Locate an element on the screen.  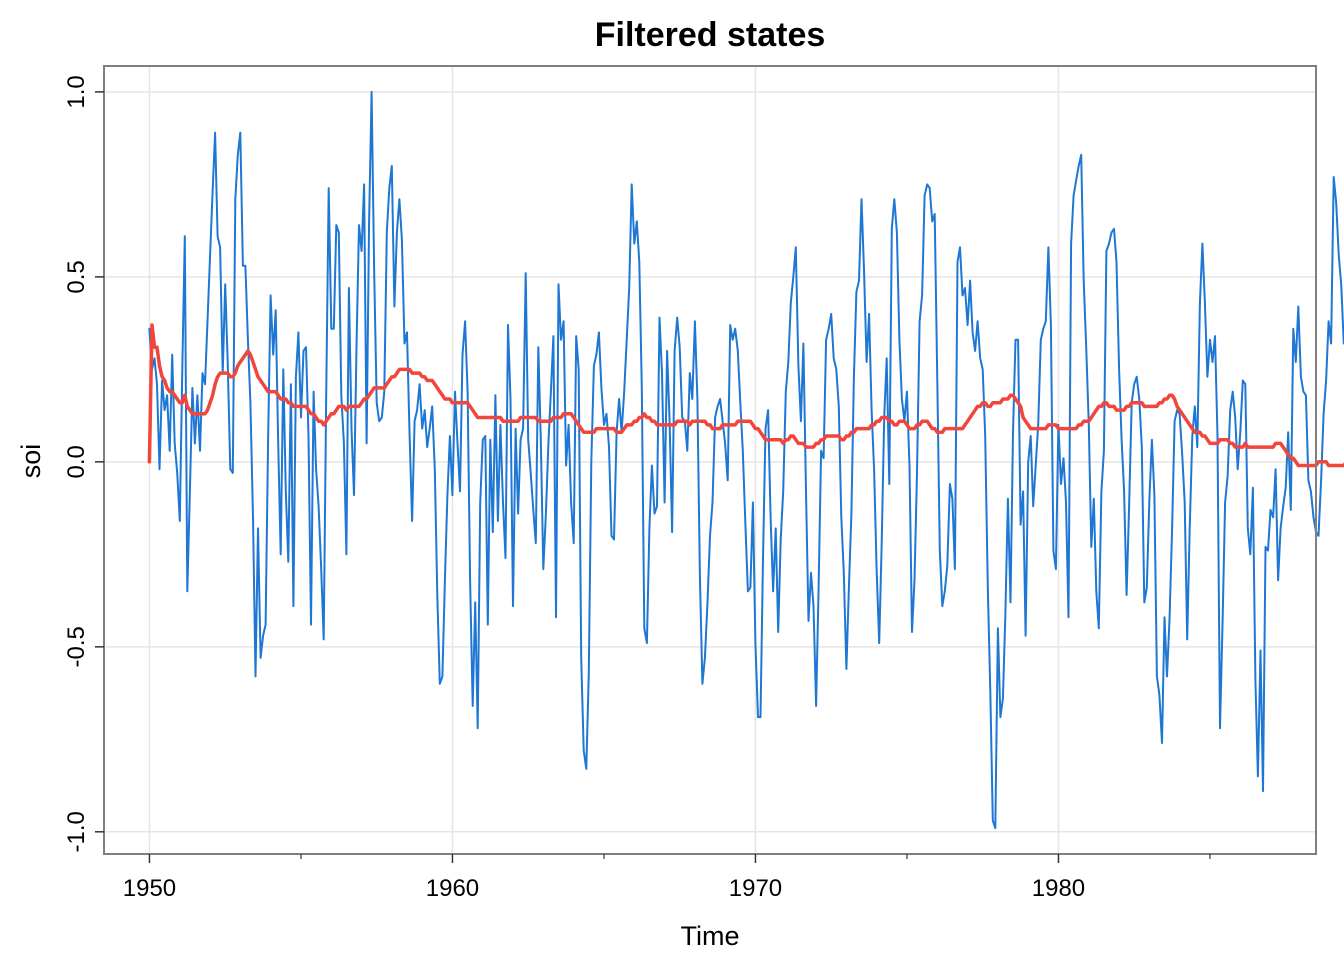
x-tick-label: 1960 is located at coordinates (452, 888).